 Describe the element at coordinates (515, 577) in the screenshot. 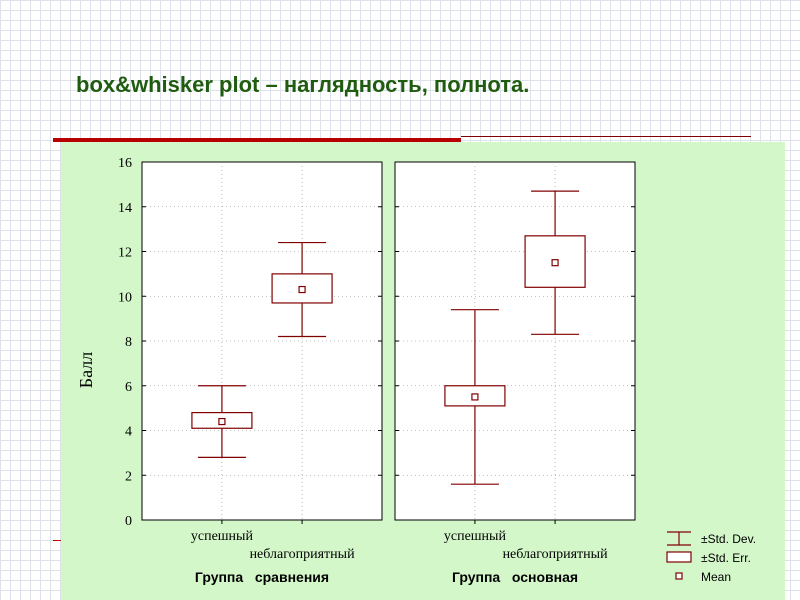

I see `group-label: Группа основная` at that location.